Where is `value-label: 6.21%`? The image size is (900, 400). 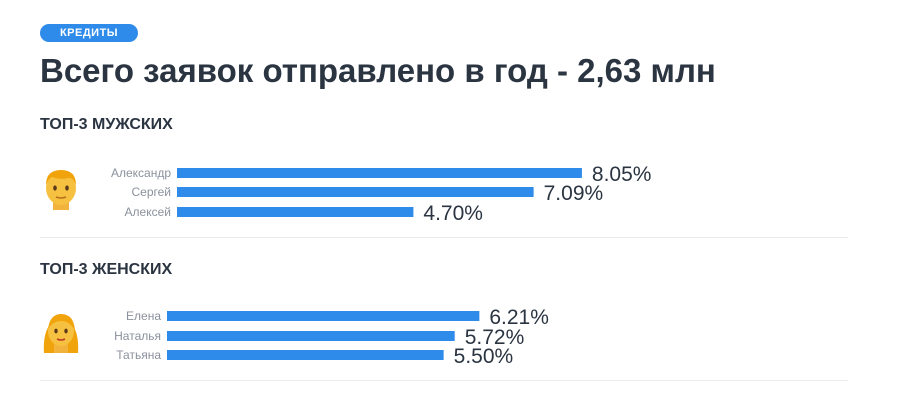
value-label: 6.21% is located at coordinates (519, 317).